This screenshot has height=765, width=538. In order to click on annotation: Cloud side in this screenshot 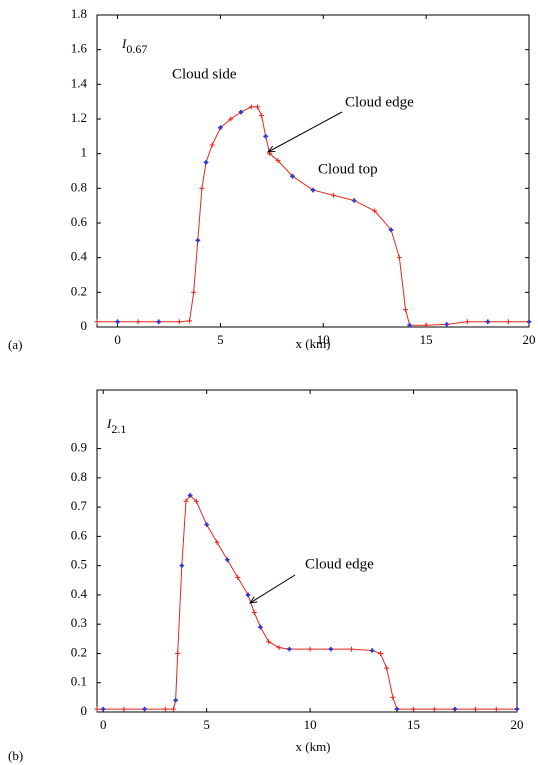, I will do `click(204, 74)`.